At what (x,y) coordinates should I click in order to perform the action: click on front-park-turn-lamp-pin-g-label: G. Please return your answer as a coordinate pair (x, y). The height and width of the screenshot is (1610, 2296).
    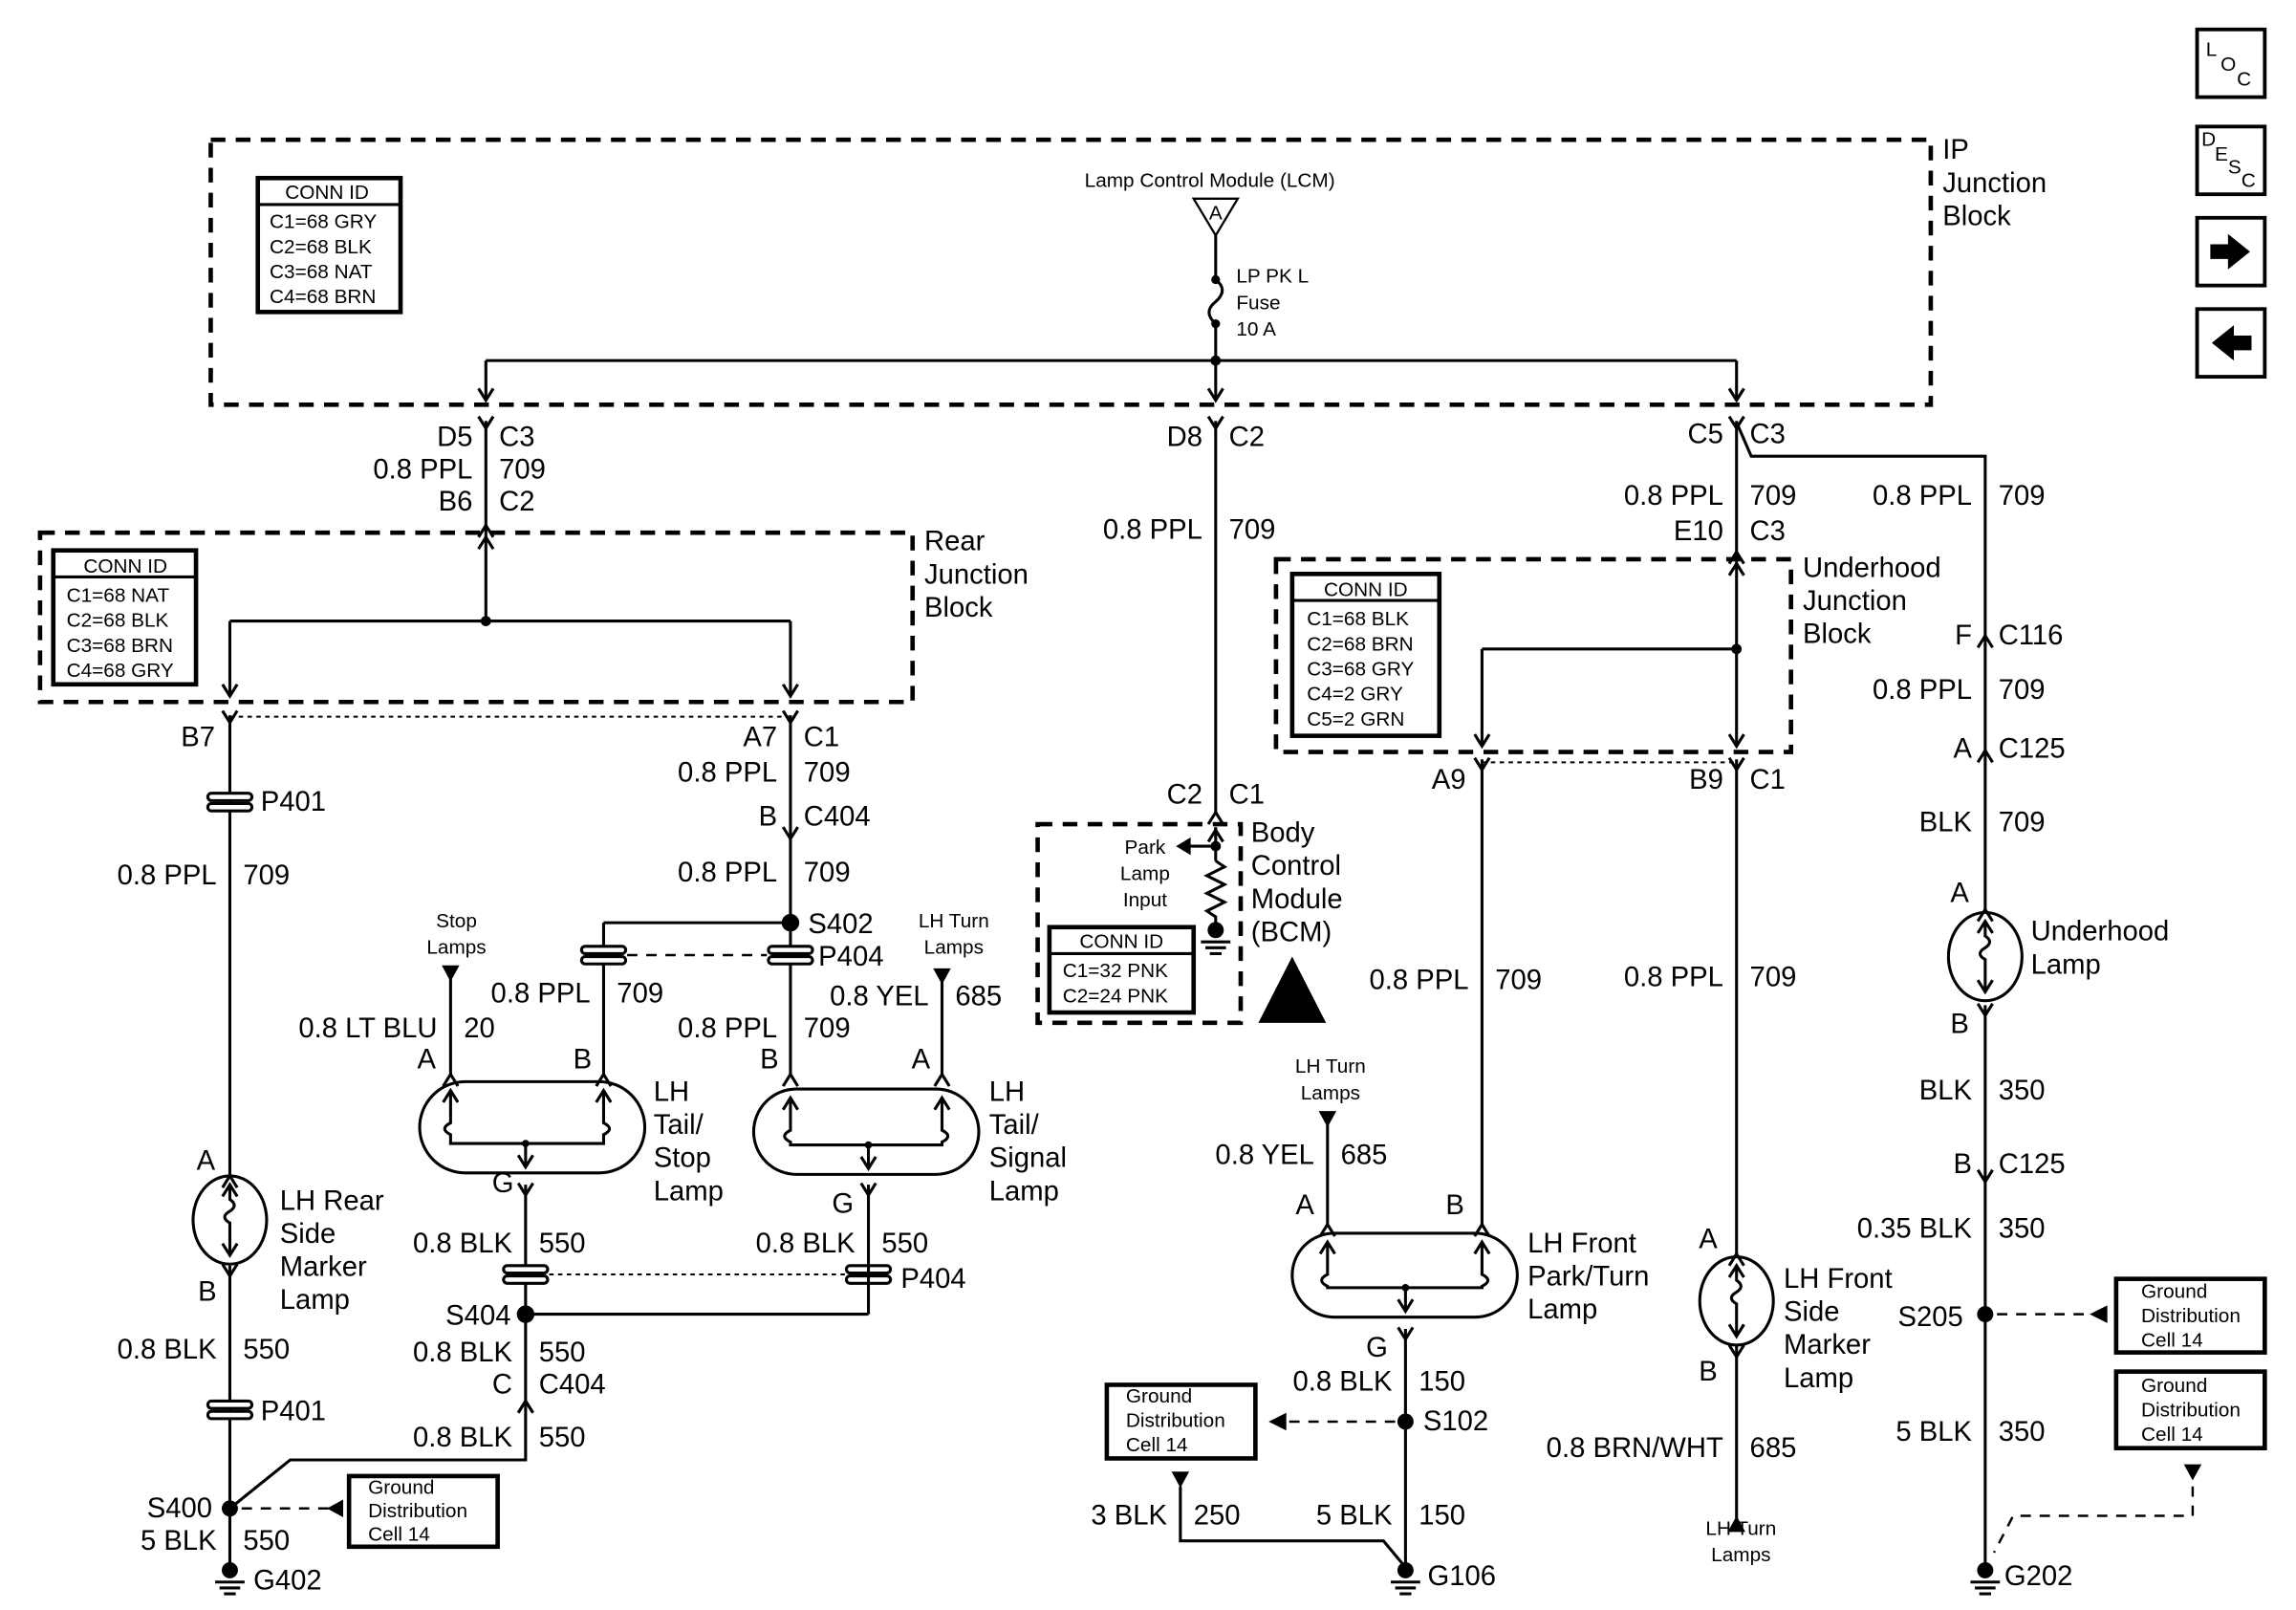
    Looking at the image, I should click on (1377, 1348).